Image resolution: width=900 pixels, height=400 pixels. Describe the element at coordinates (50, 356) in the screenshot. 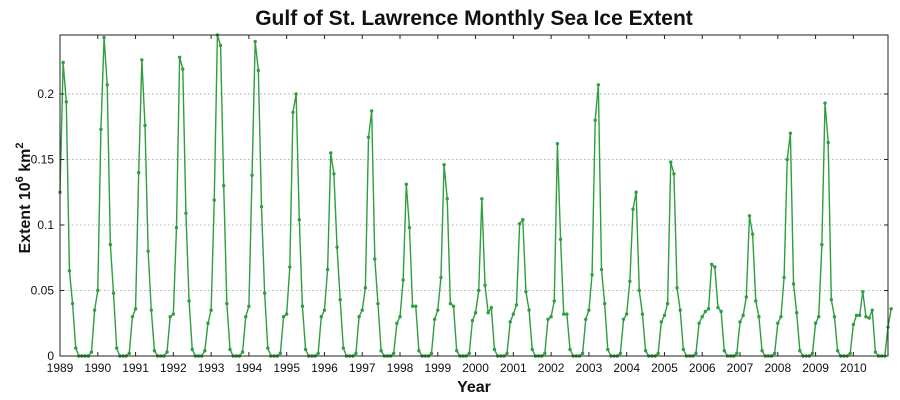

I see `y-tick-label-0: 0` at that location.